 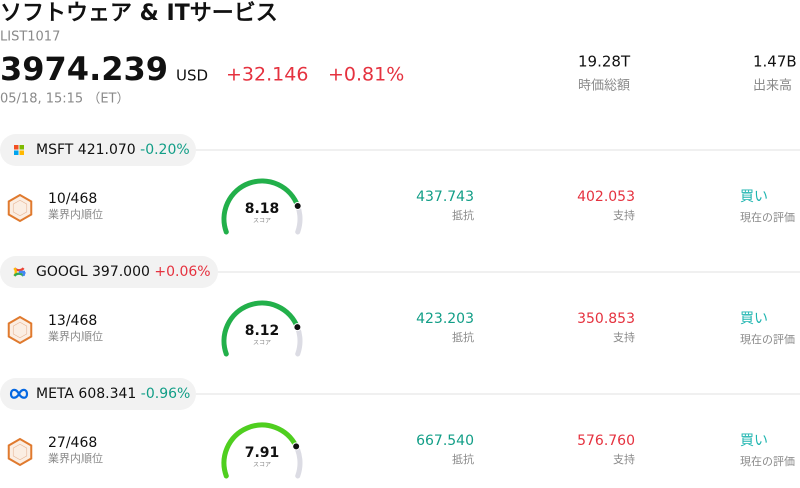 I want to click on code: LIST1017, so click(x=30, y=37).